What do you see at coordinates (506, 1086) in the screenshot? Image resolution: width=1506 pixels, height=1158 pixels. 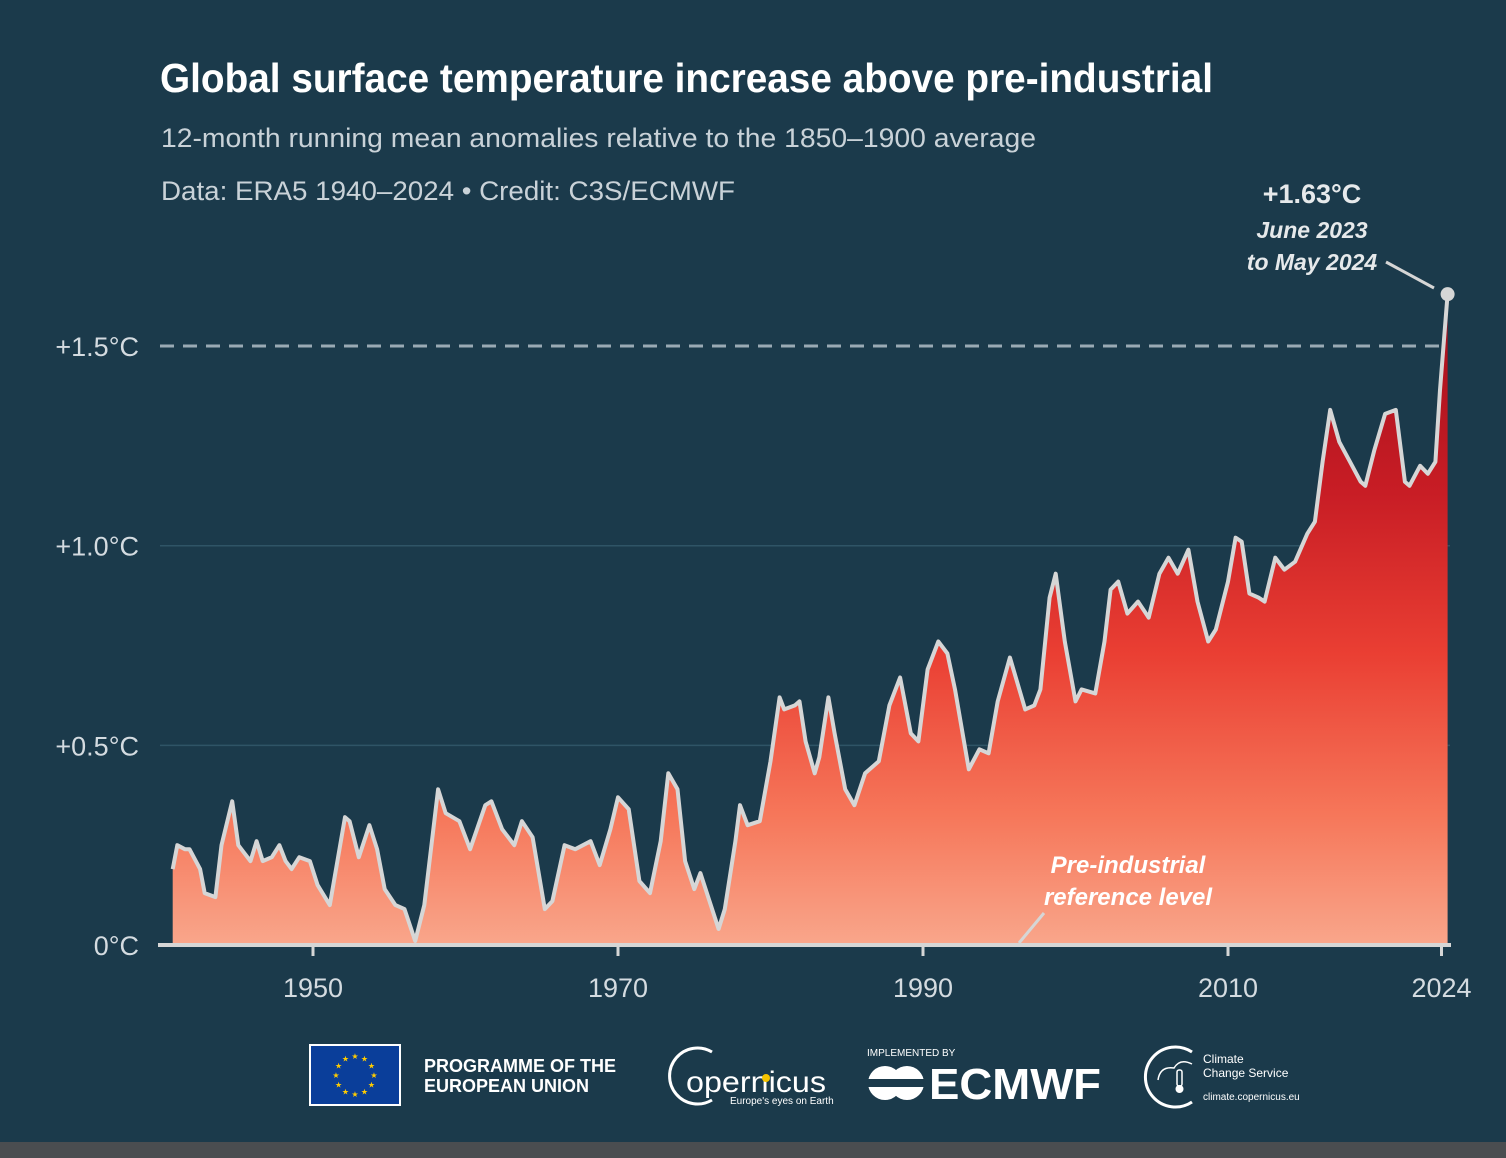 I see `eu-line2: EUROPEAN UNION` at bounding box center [506, 1086].